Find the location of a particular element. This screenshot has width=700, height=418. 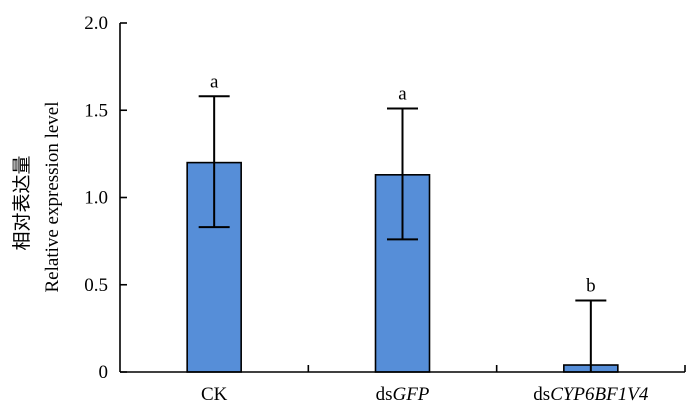

x-category-label-1: CK is located at coordinates (214, 394).